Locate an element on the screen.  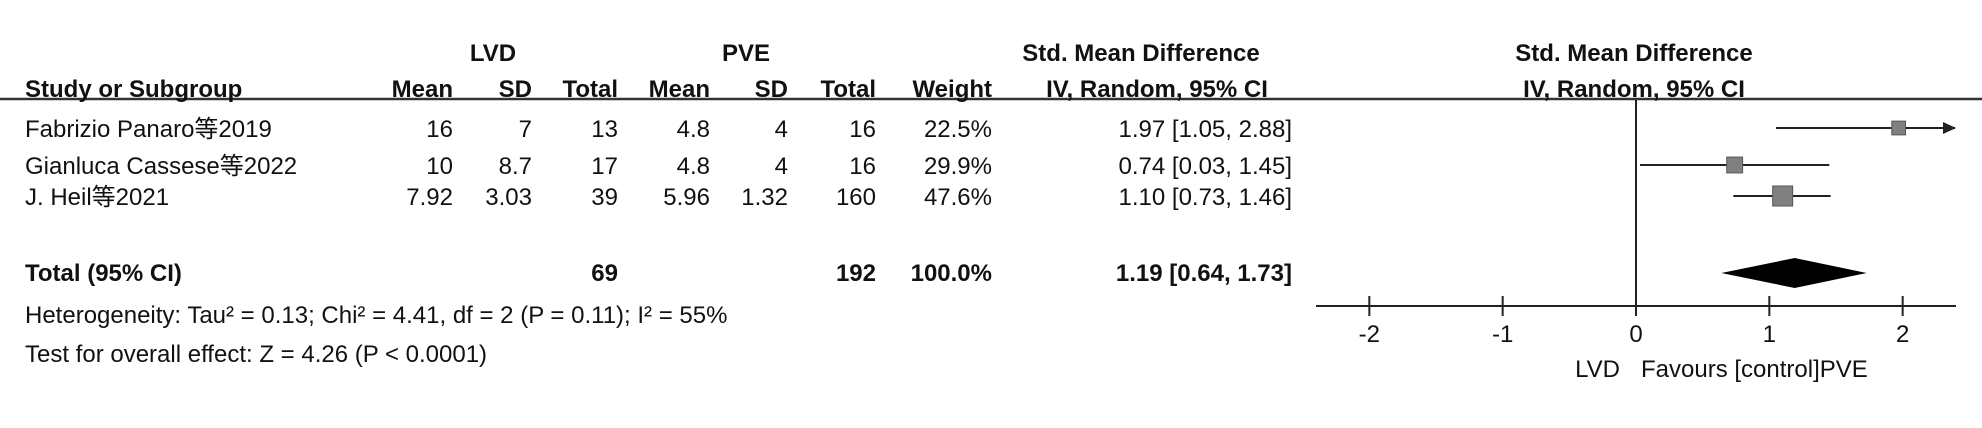
cell: 39 is located at coordinates (604, 197).